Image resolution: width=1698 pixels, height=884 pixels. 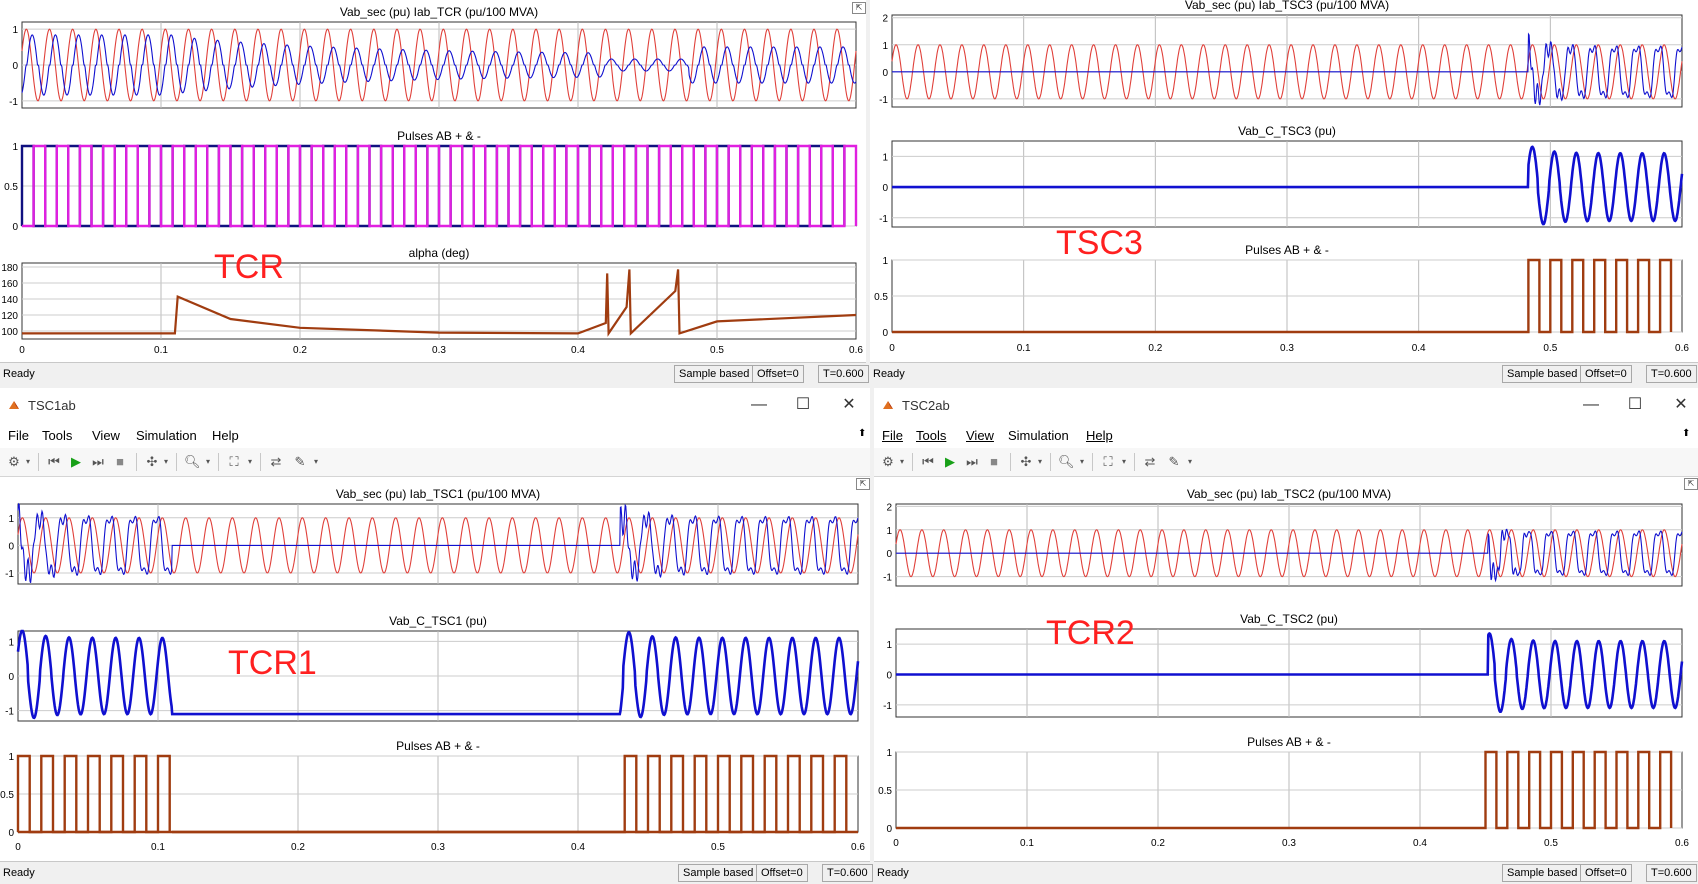 What do you see at coordinates (438, 621) in the screenshot?
I see `axes-title: Vab_C_TSC1 (pu)` at bounding box center [438, 621].